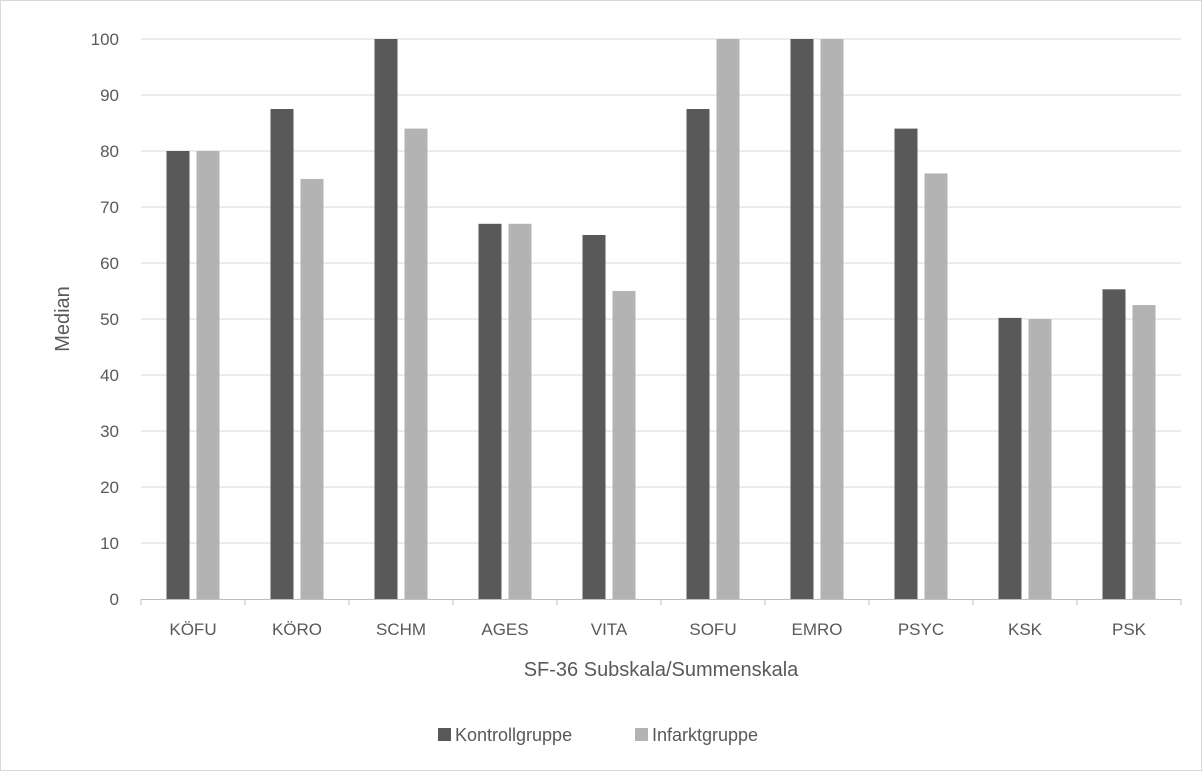 The width and height of the screenshot is (1202, 771). I want to click on y-tick-label: 90, so click(109, 95).